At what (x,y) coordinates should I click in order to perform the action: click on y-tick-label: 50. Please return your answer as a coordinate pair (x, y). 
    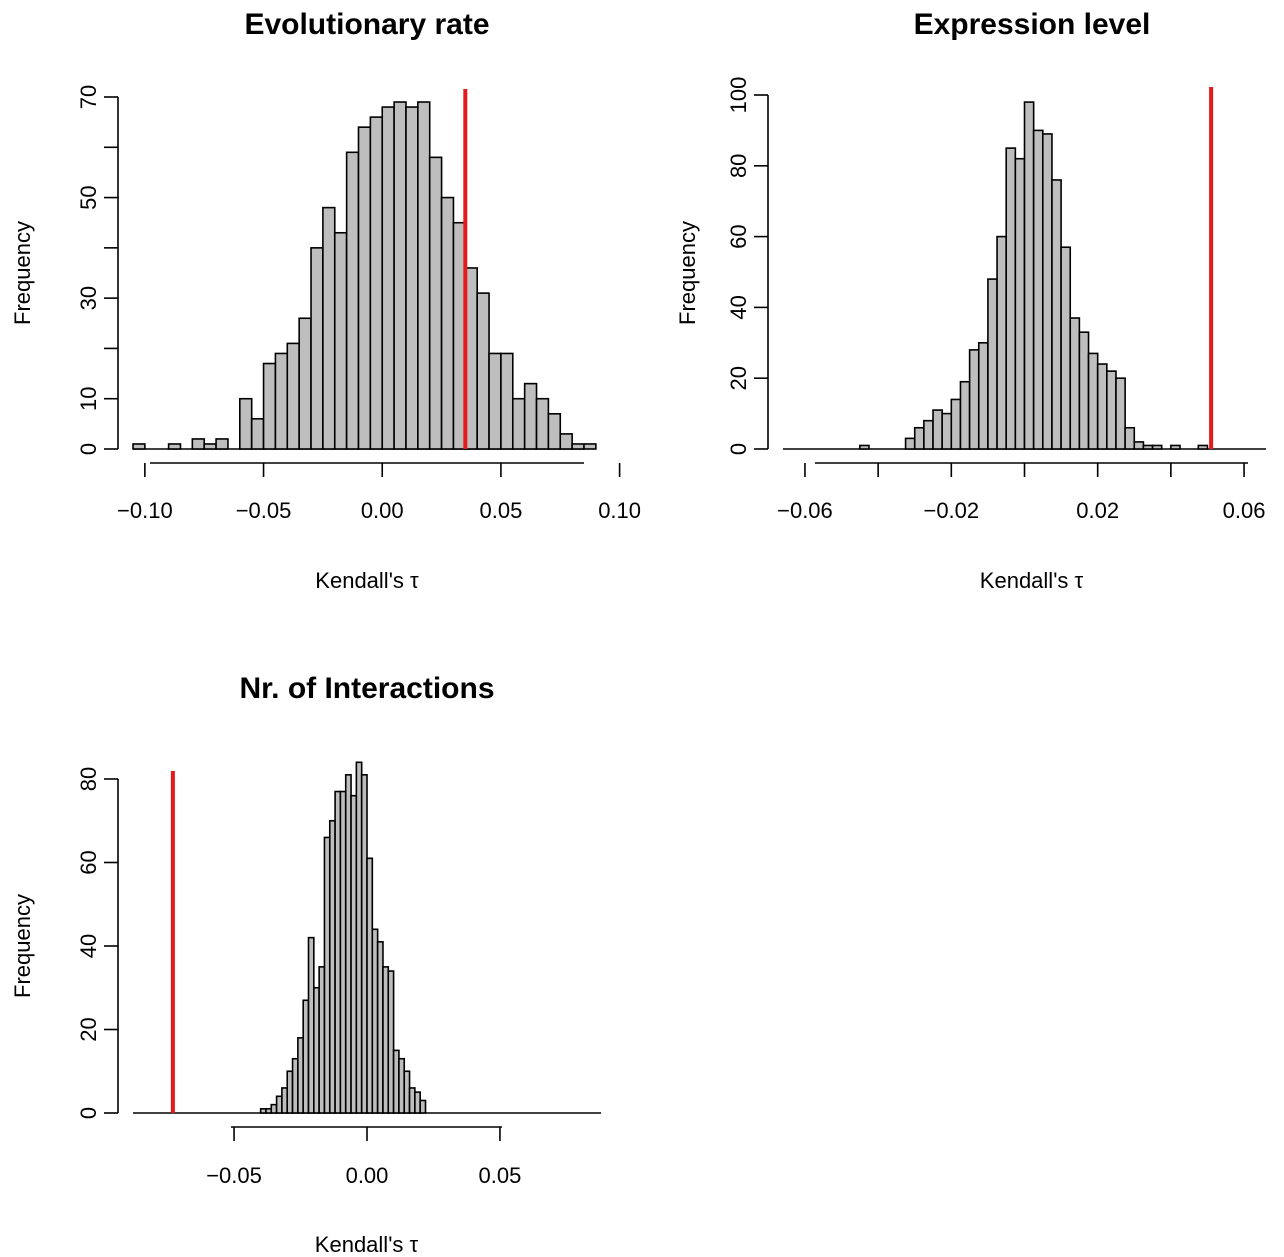
    Looking at the image, I should click on (88, 197).